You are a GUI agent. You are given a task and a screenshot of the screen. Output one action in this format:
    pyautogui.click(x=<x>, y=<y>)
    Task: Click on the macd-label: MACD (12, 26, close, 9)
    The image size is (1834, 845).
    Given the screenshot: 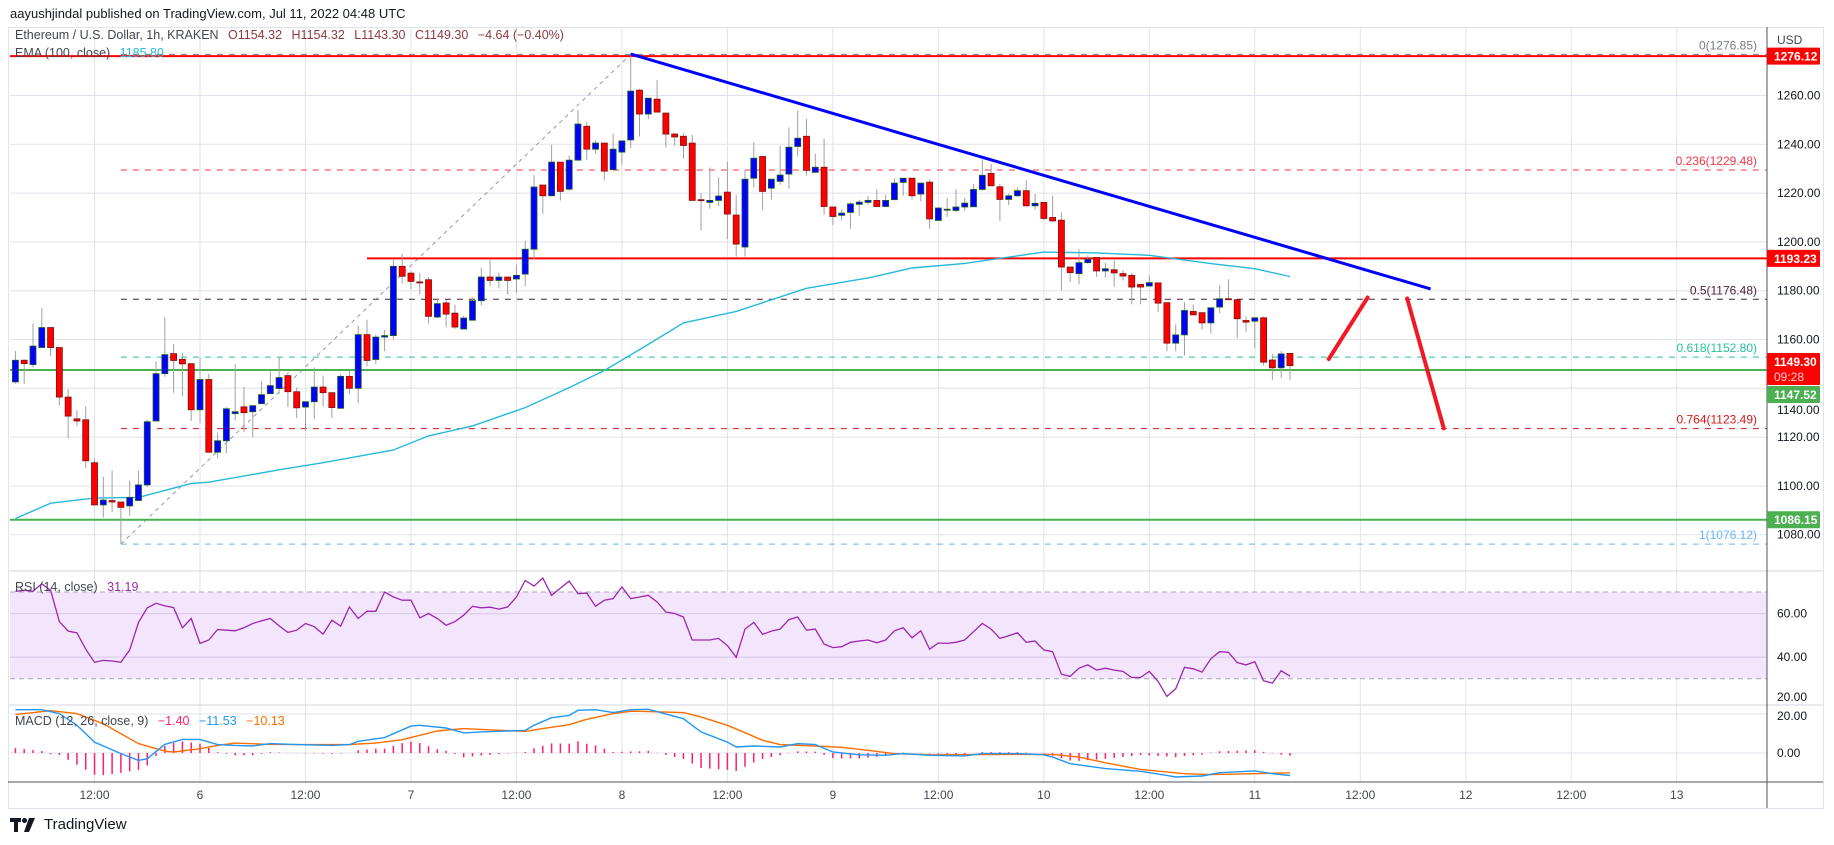 What is the action you would take?
    pyautogui.click(x=82, y=721)
    